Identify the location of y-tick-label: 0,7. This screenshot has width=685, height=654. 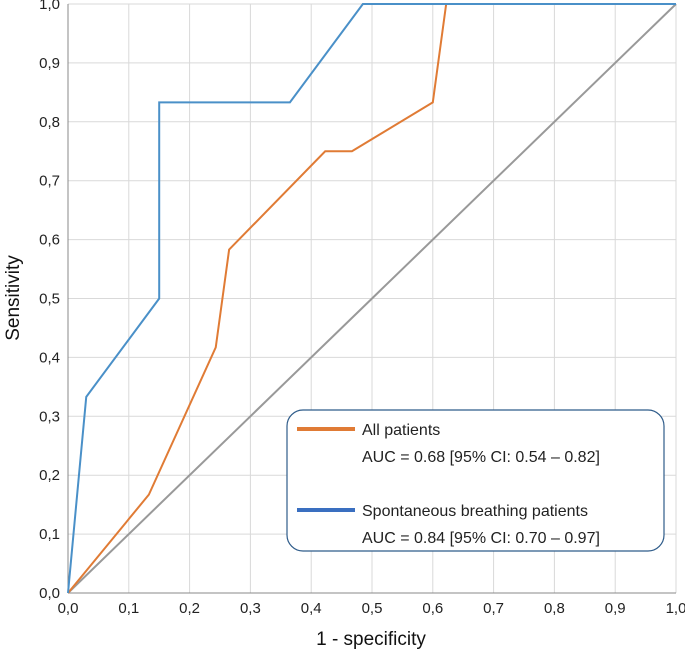
(49, 181).